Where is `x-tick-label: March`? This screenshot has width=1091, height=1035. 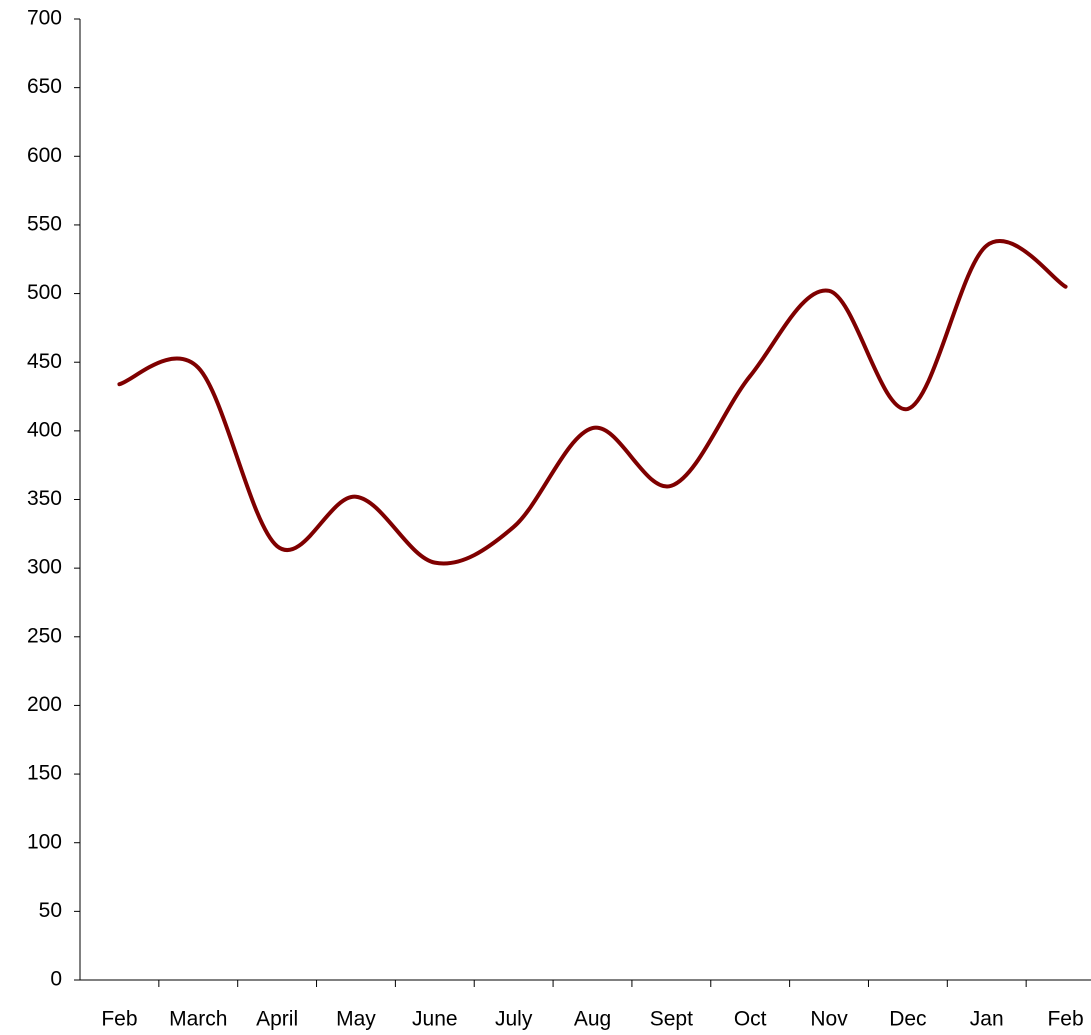 x-tick-label: March is located at coordinates (198, 1019).